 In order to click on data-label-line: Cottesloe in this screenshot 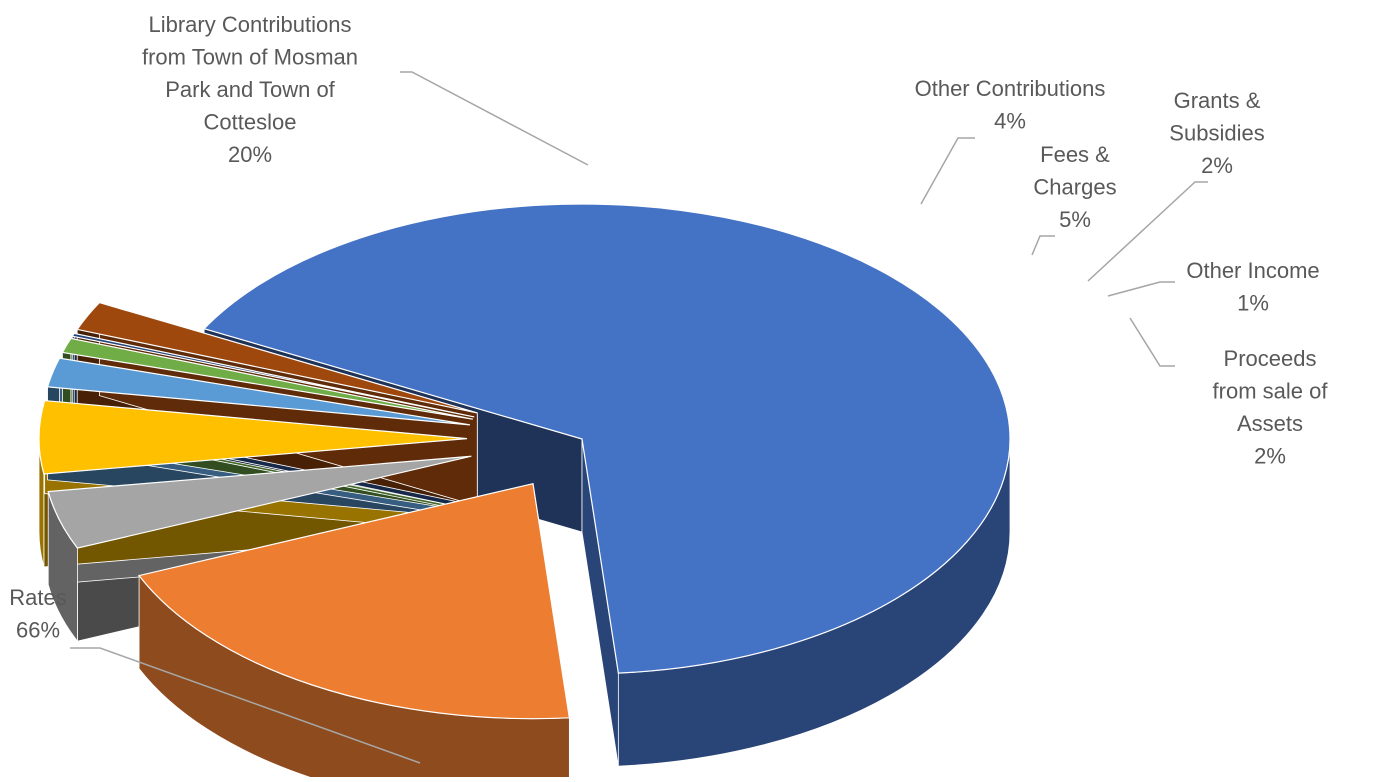, I will do `click(250, 122)`.